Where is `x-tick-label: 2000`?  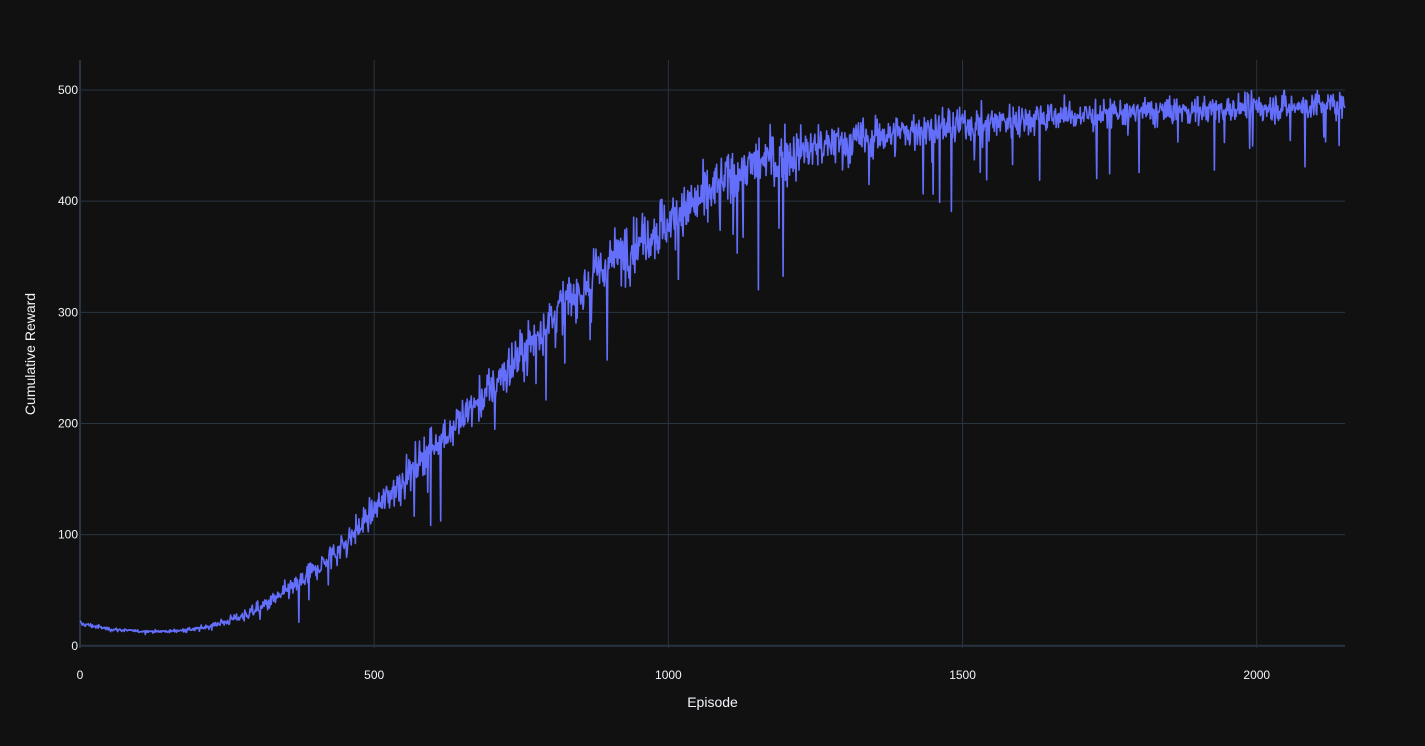 x-tick-label: 2000 is located at coordinates (1256, 675).